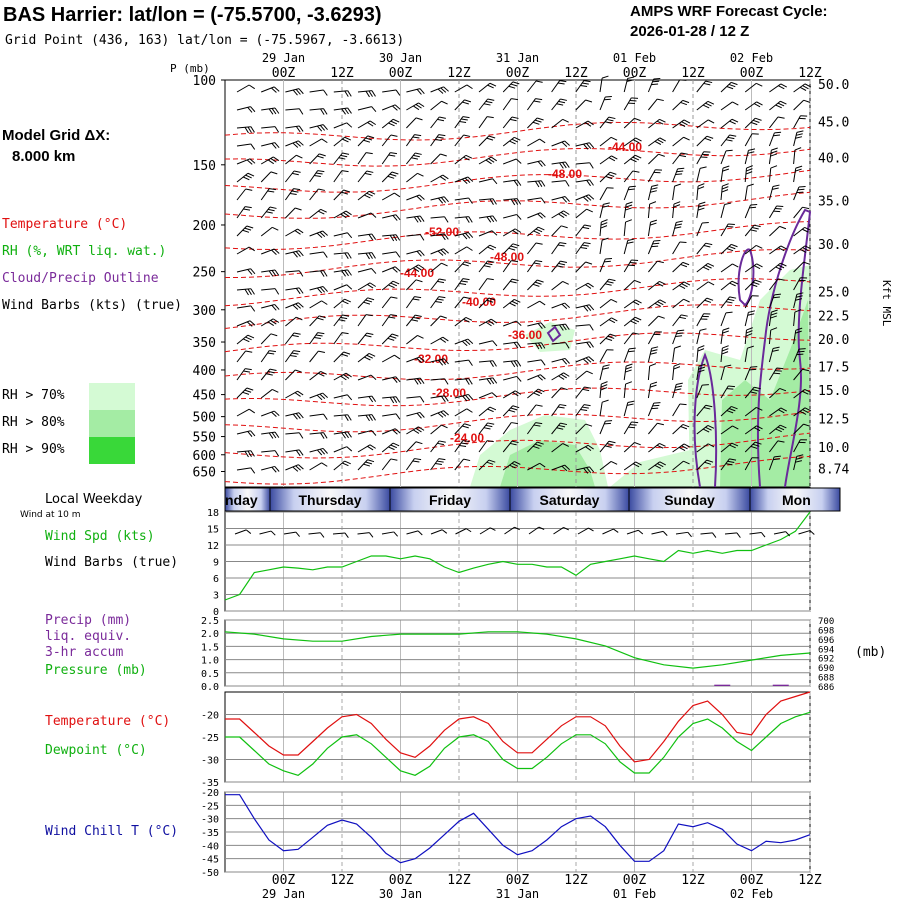 The height and width of the screenshot is (900, 900). What do you see at coordinates (204, 343) in the screenshot?
I see `pressure-tick-label: 350` at bounding box center [204, 343].